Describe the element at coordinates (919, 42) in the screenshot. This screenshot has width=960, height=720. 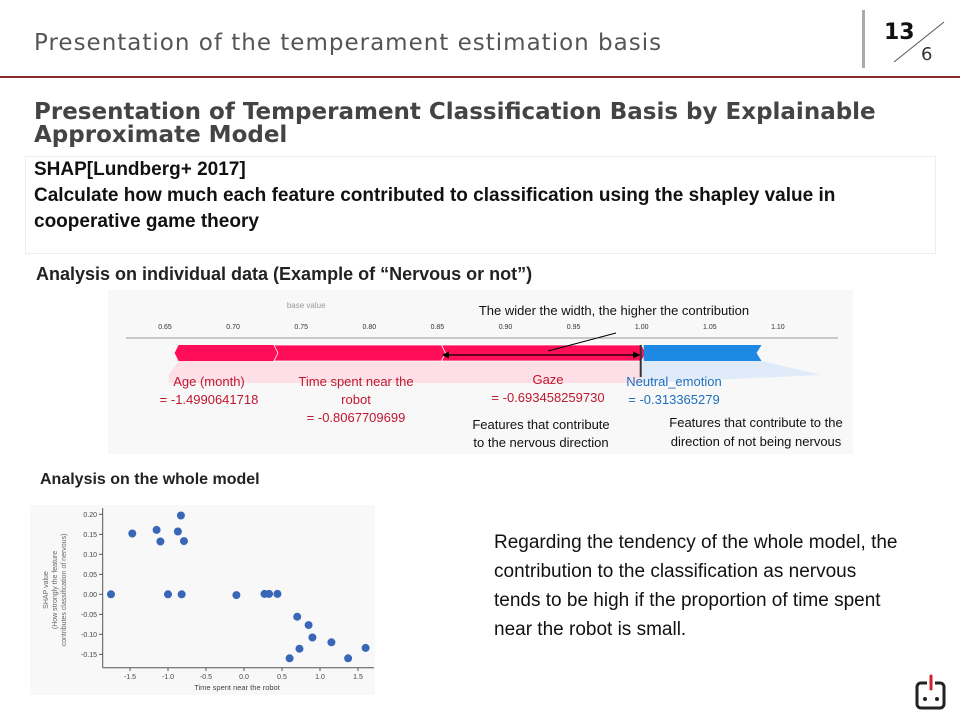
I see `page-slash-icon` at that location.